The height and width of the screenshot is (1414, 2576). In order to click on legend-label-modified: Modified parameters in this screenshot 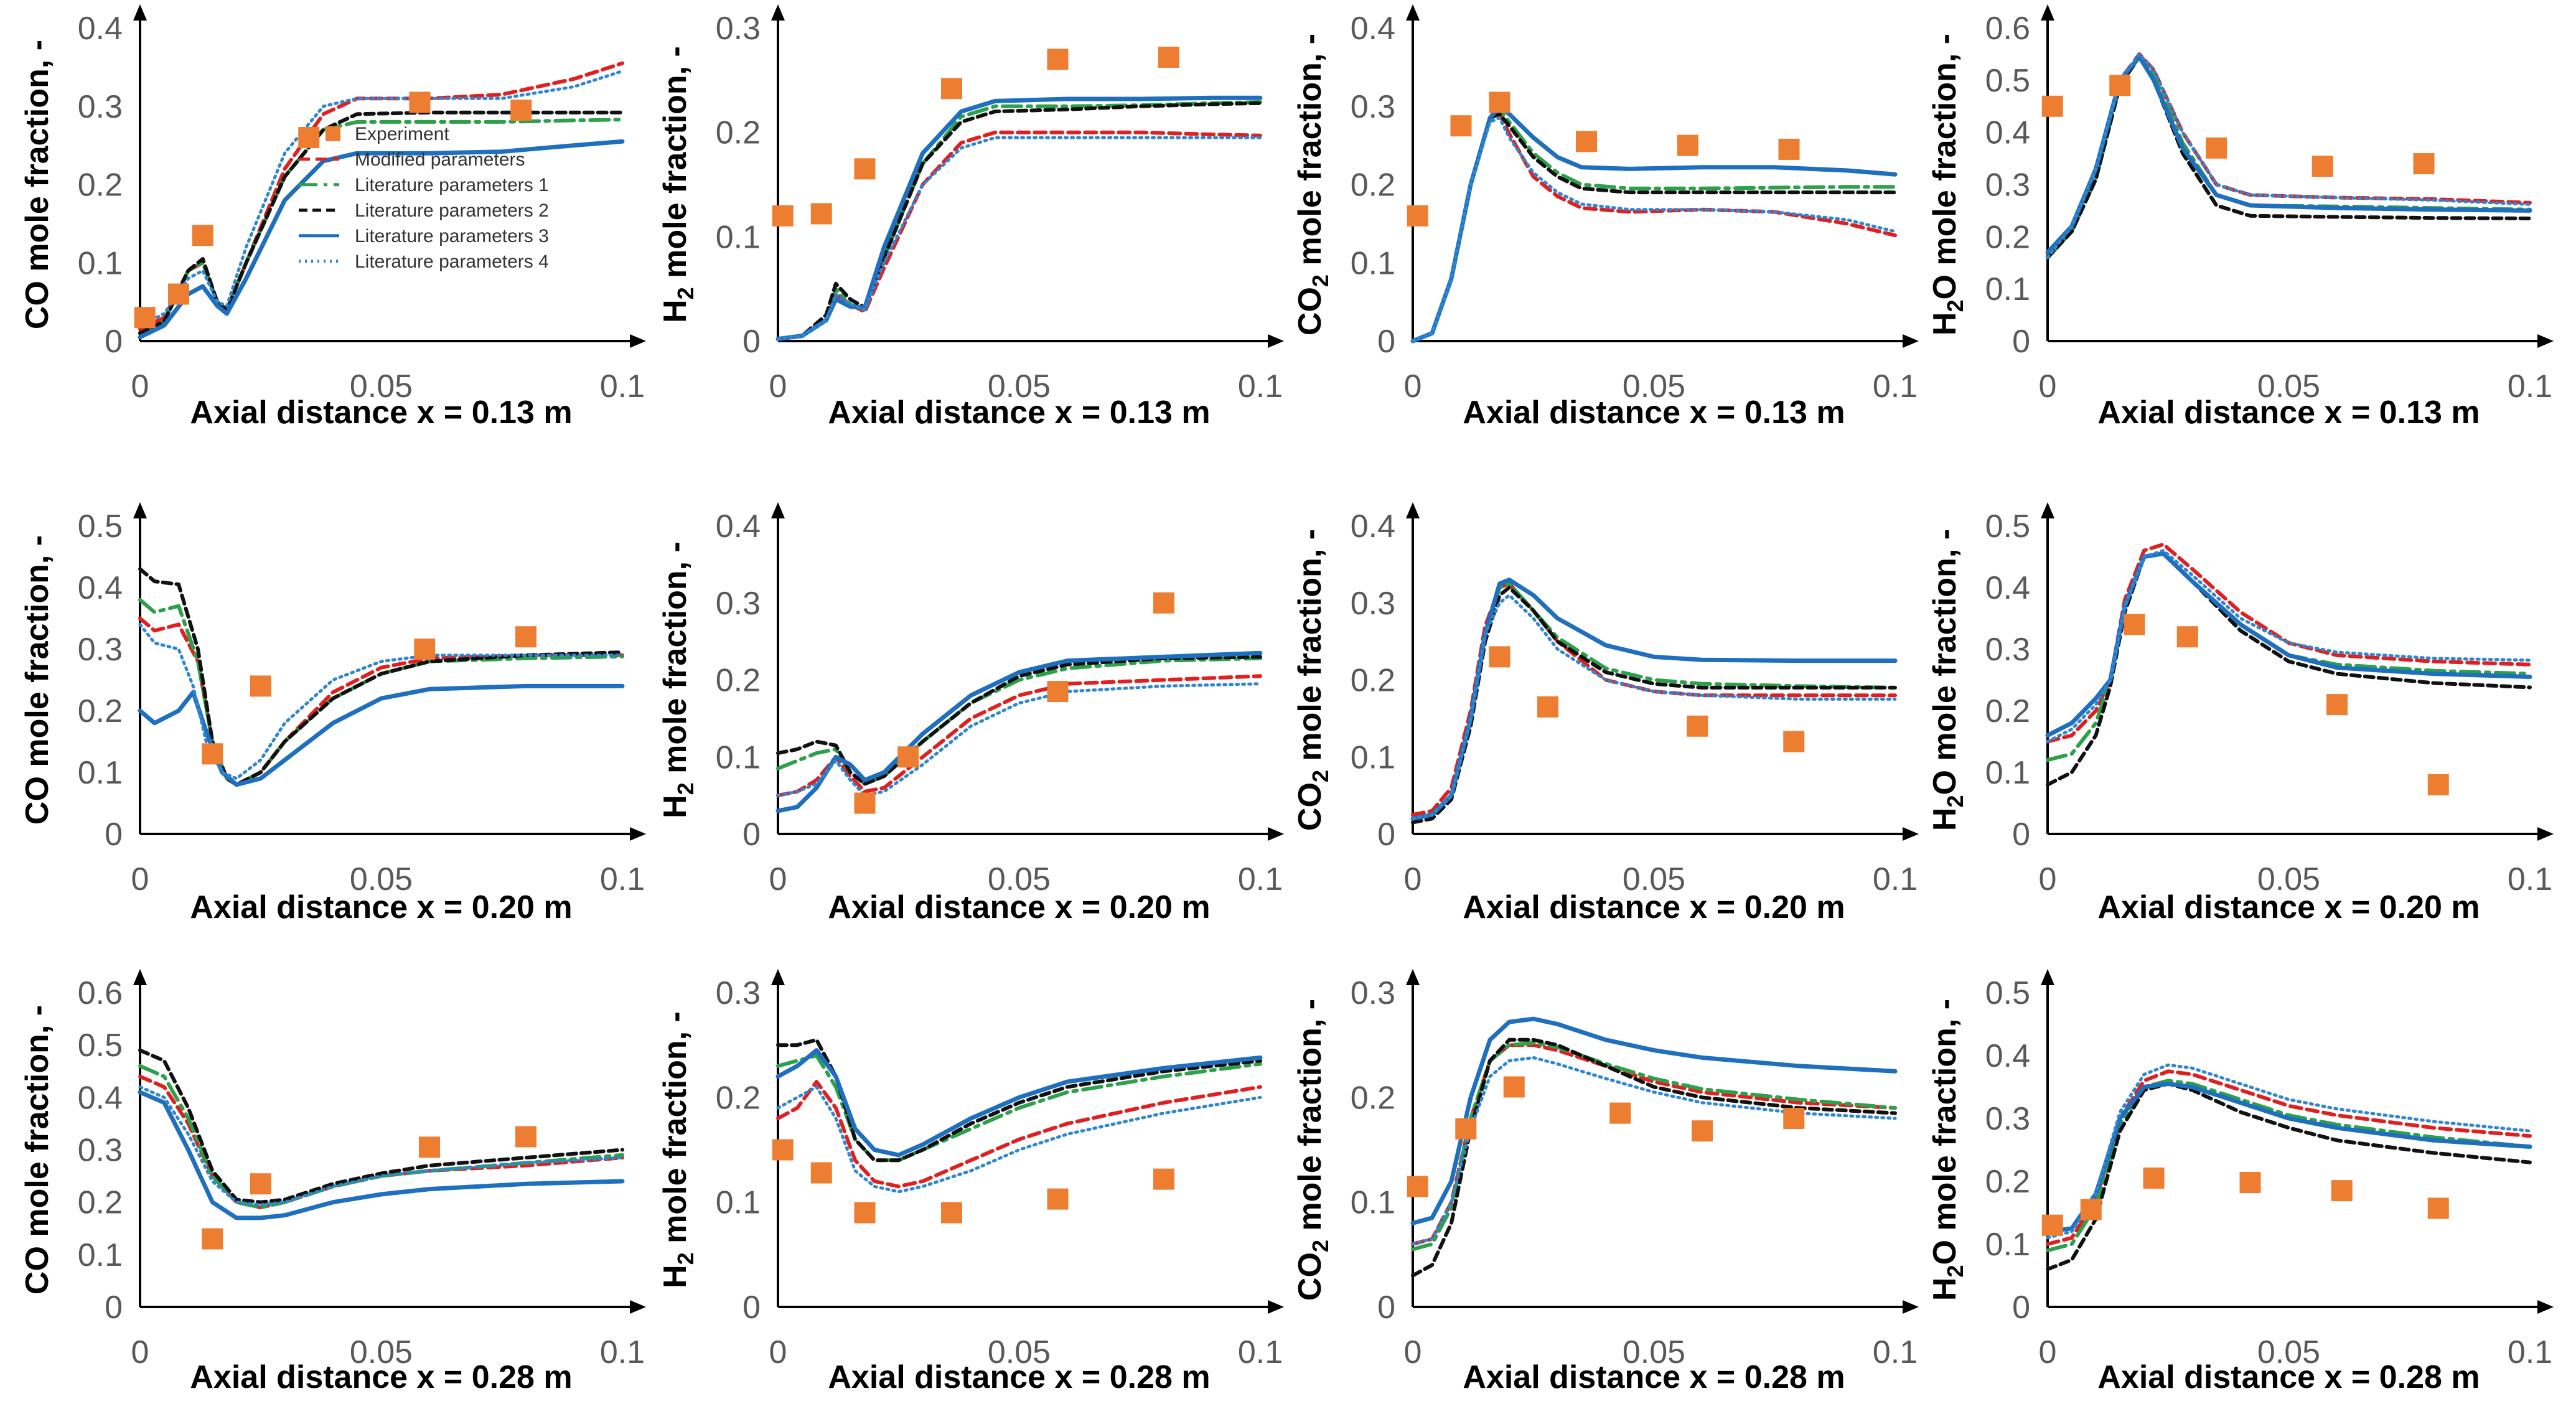, I will do `click(440, 160)`.